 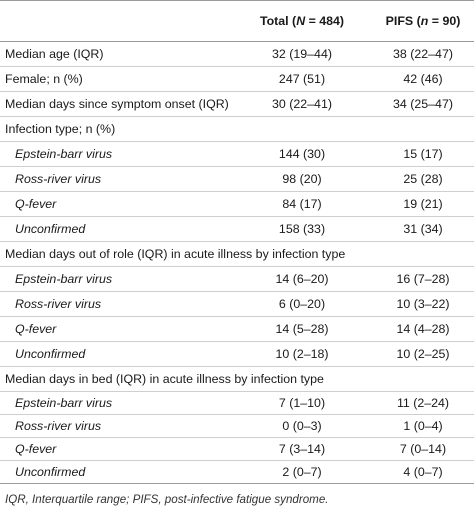 What do you see at coordinates (44, 79) in the screenshot?
I see `row-label: Female; n (%)` at bounding box center [44, 79].